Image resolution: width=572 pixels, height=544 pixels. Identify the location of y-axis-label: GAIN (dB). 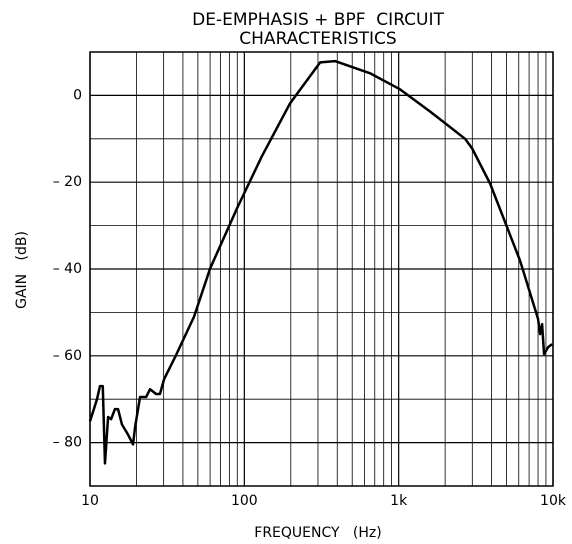
(22, 270).